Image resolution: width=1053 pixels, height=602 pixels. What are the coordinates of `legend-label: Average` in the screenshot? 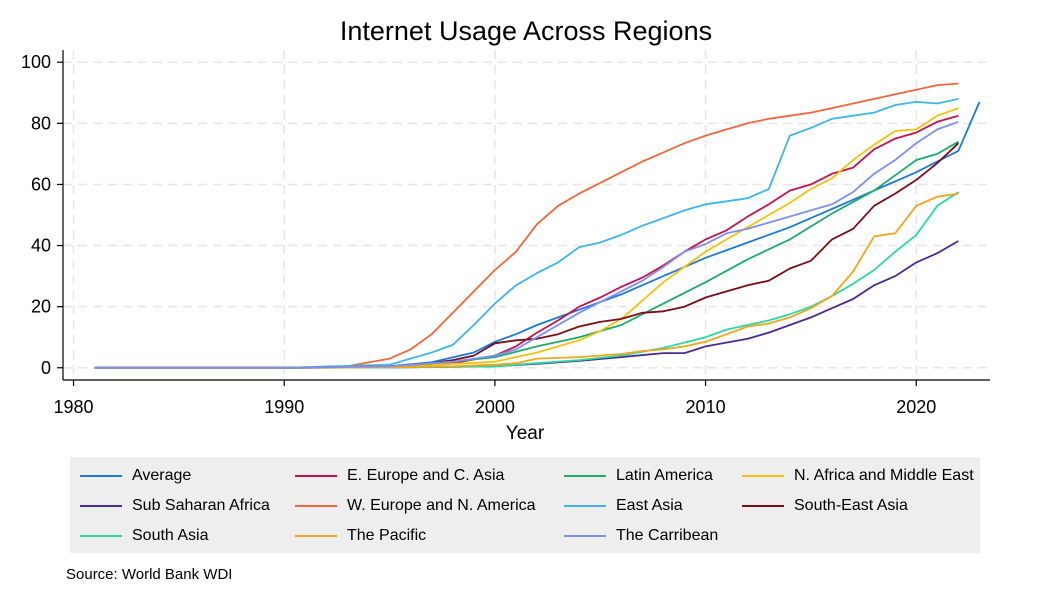 It's located at (162, 475).